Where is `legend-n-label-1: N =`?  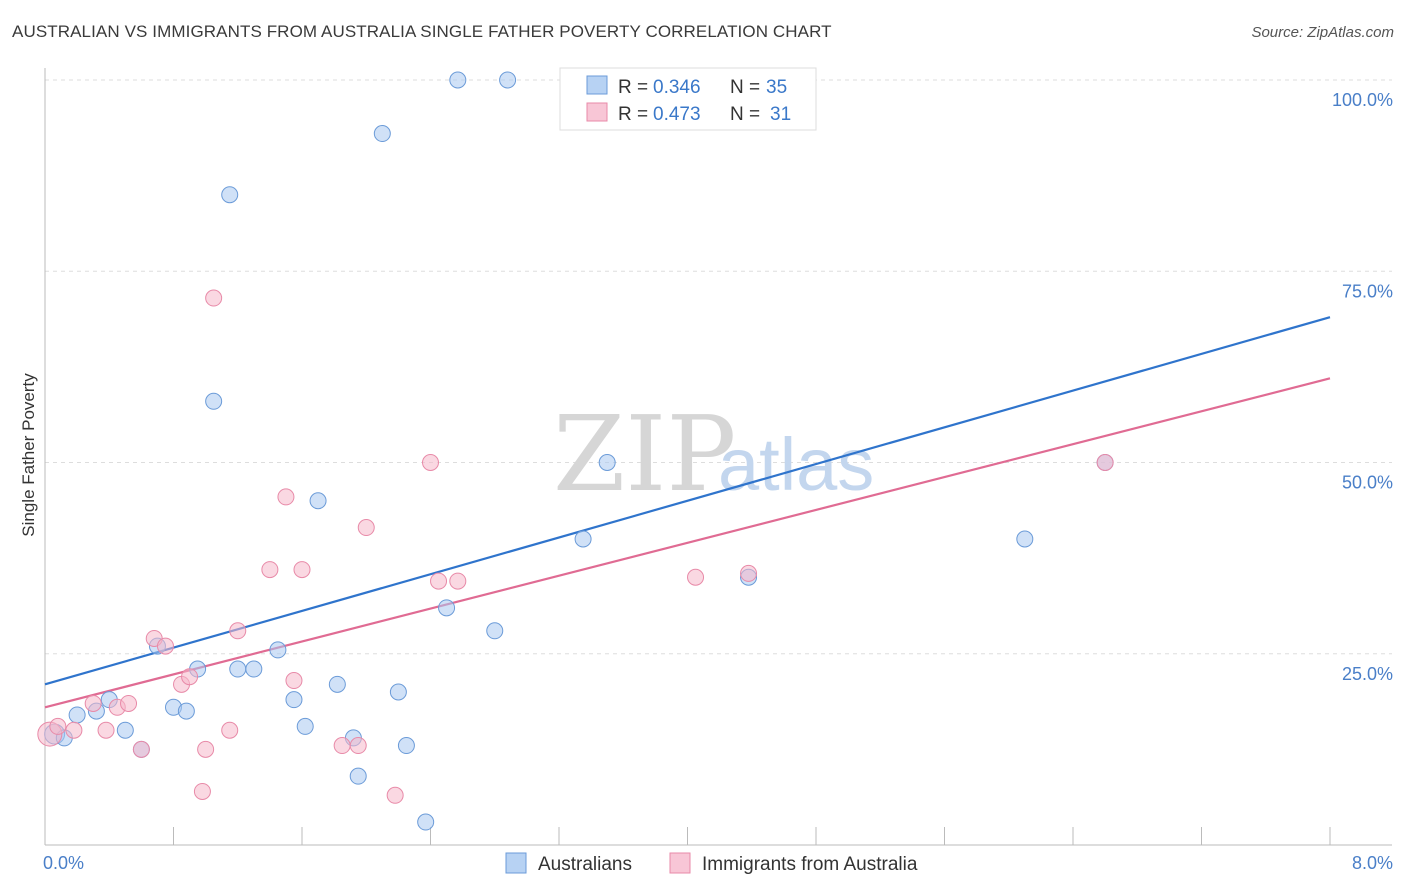 legend-n-label-1: N = is located at coordinates (745, 87).